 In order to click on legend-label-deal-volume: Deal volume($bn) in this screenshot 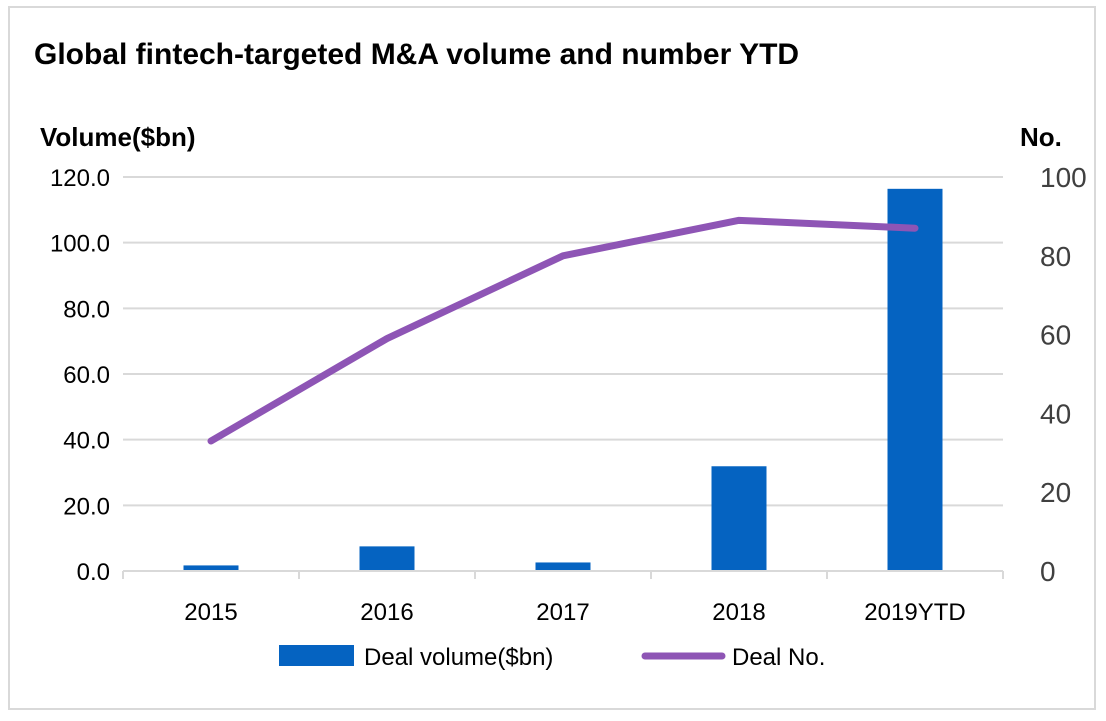, I will do `click(458, 657)`.